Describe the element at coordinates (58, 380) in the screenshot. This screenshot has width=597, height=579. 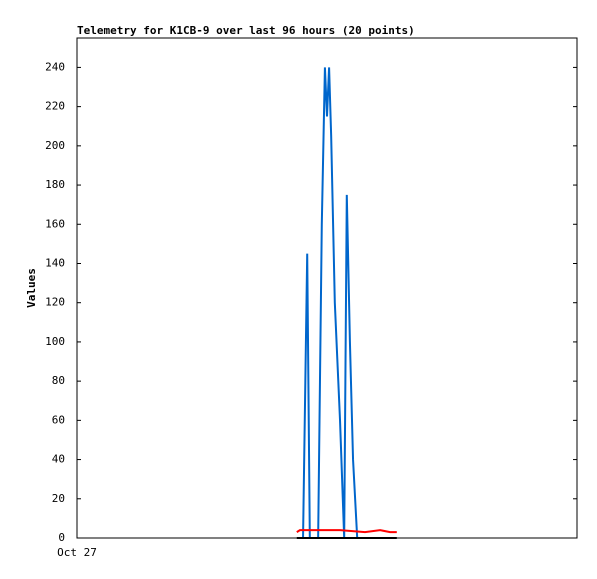
I see `y-tick-label: 80` at that location.